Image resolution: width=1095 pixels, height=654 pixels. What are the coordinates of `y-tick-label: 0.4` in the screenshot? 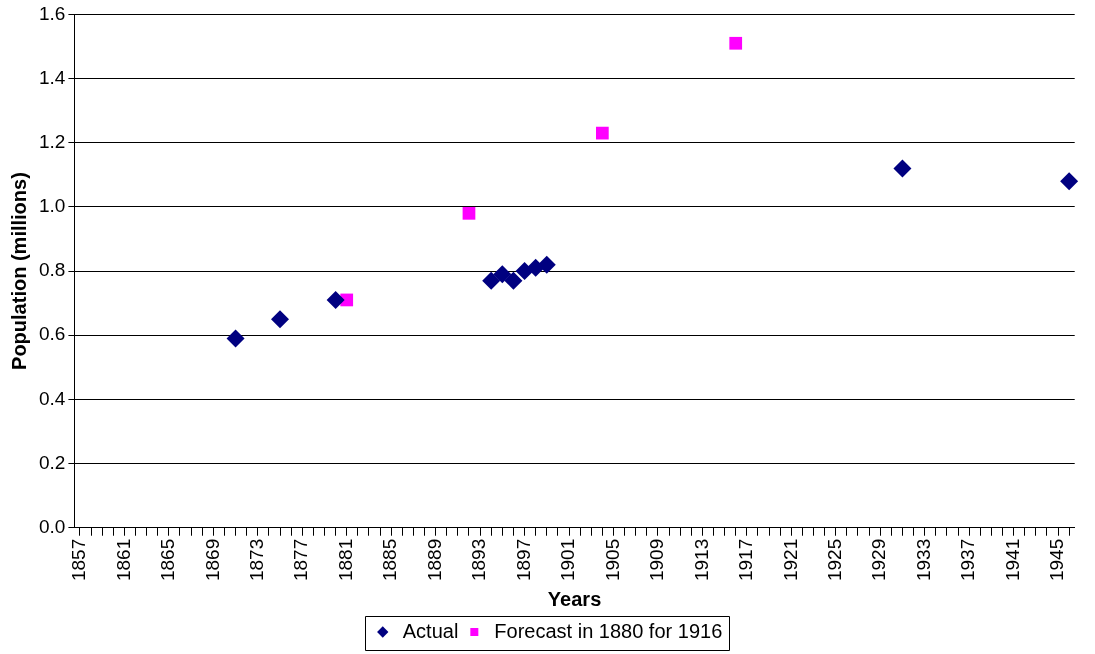 It's located at (52, 398).